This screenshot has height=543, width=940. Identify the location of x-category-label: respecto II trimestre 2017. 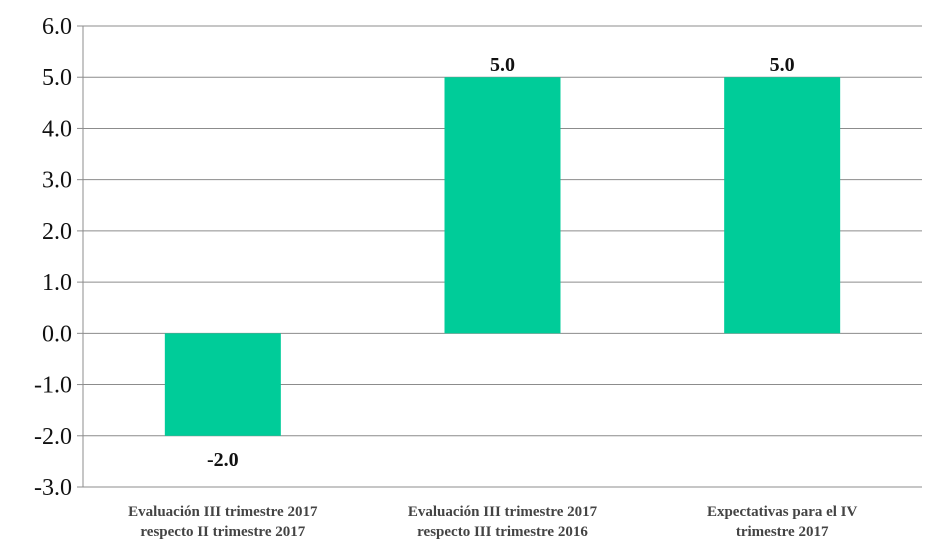
(222, 532).